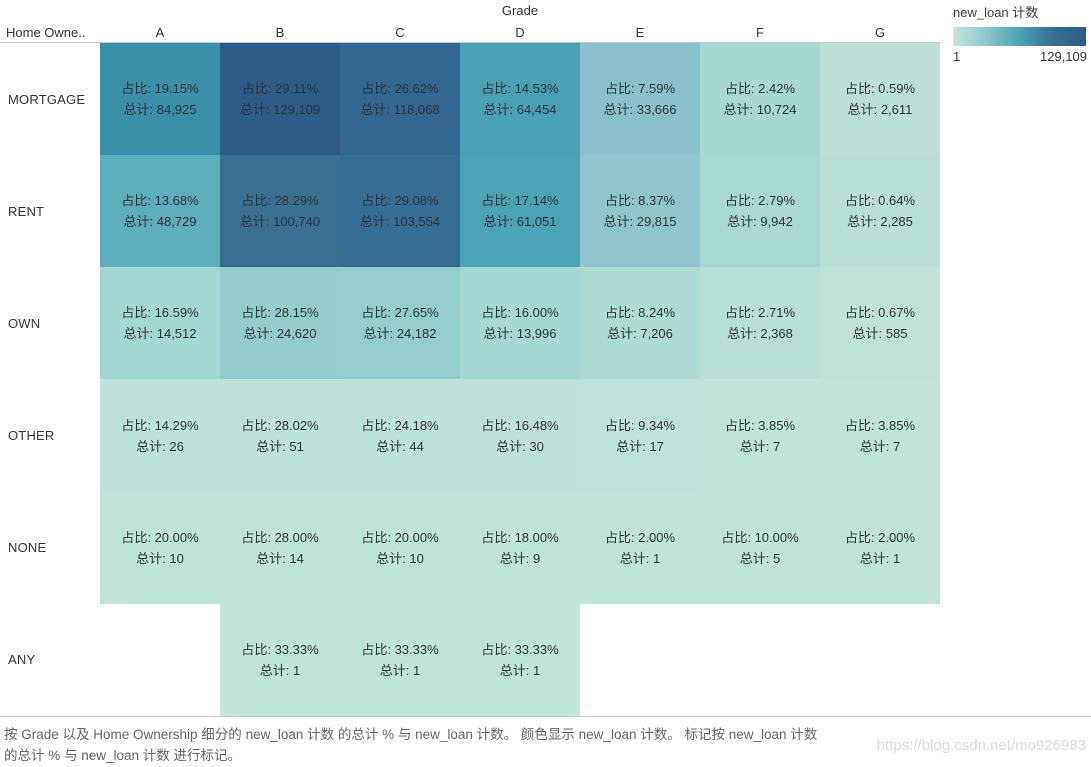 The height and width of the screenshot is (767, 1091). What do you see at coordinates (880, 211) in the screenshot?
I see `heatmap-cell: 占比: 0.64% 总计: 2,285` at bounding box center [880, 211].